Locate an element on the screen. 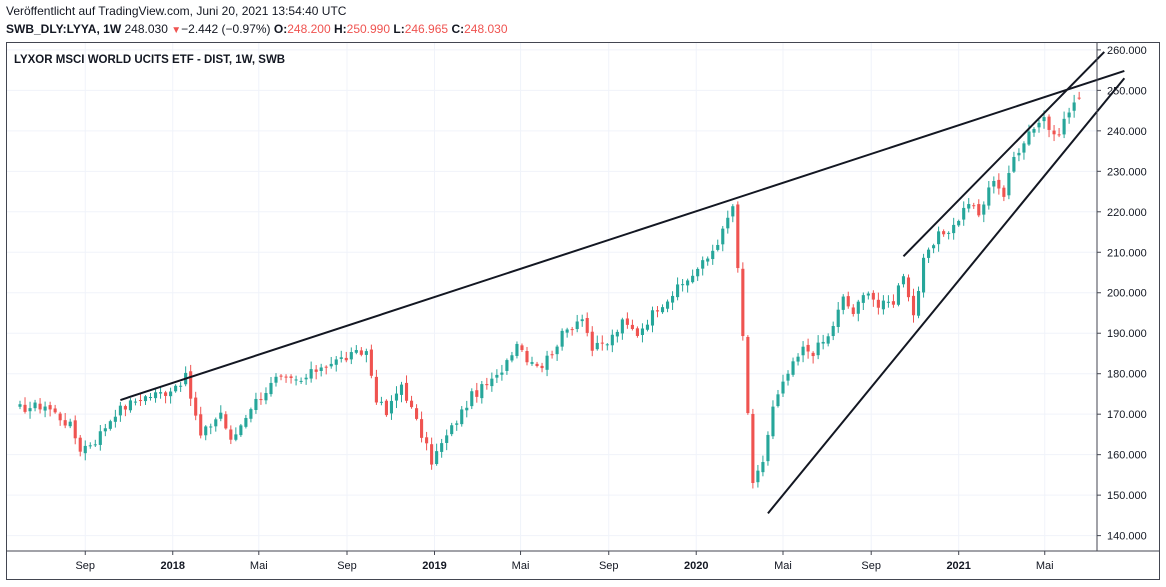  x-tick-label: 2019 is located at coordinates (434, 566).